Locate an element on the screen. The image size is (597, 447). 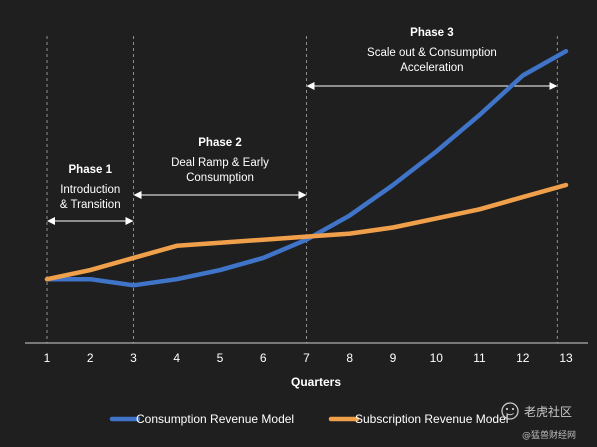
subscription-point-q11 is located at coordinates (479, 209).